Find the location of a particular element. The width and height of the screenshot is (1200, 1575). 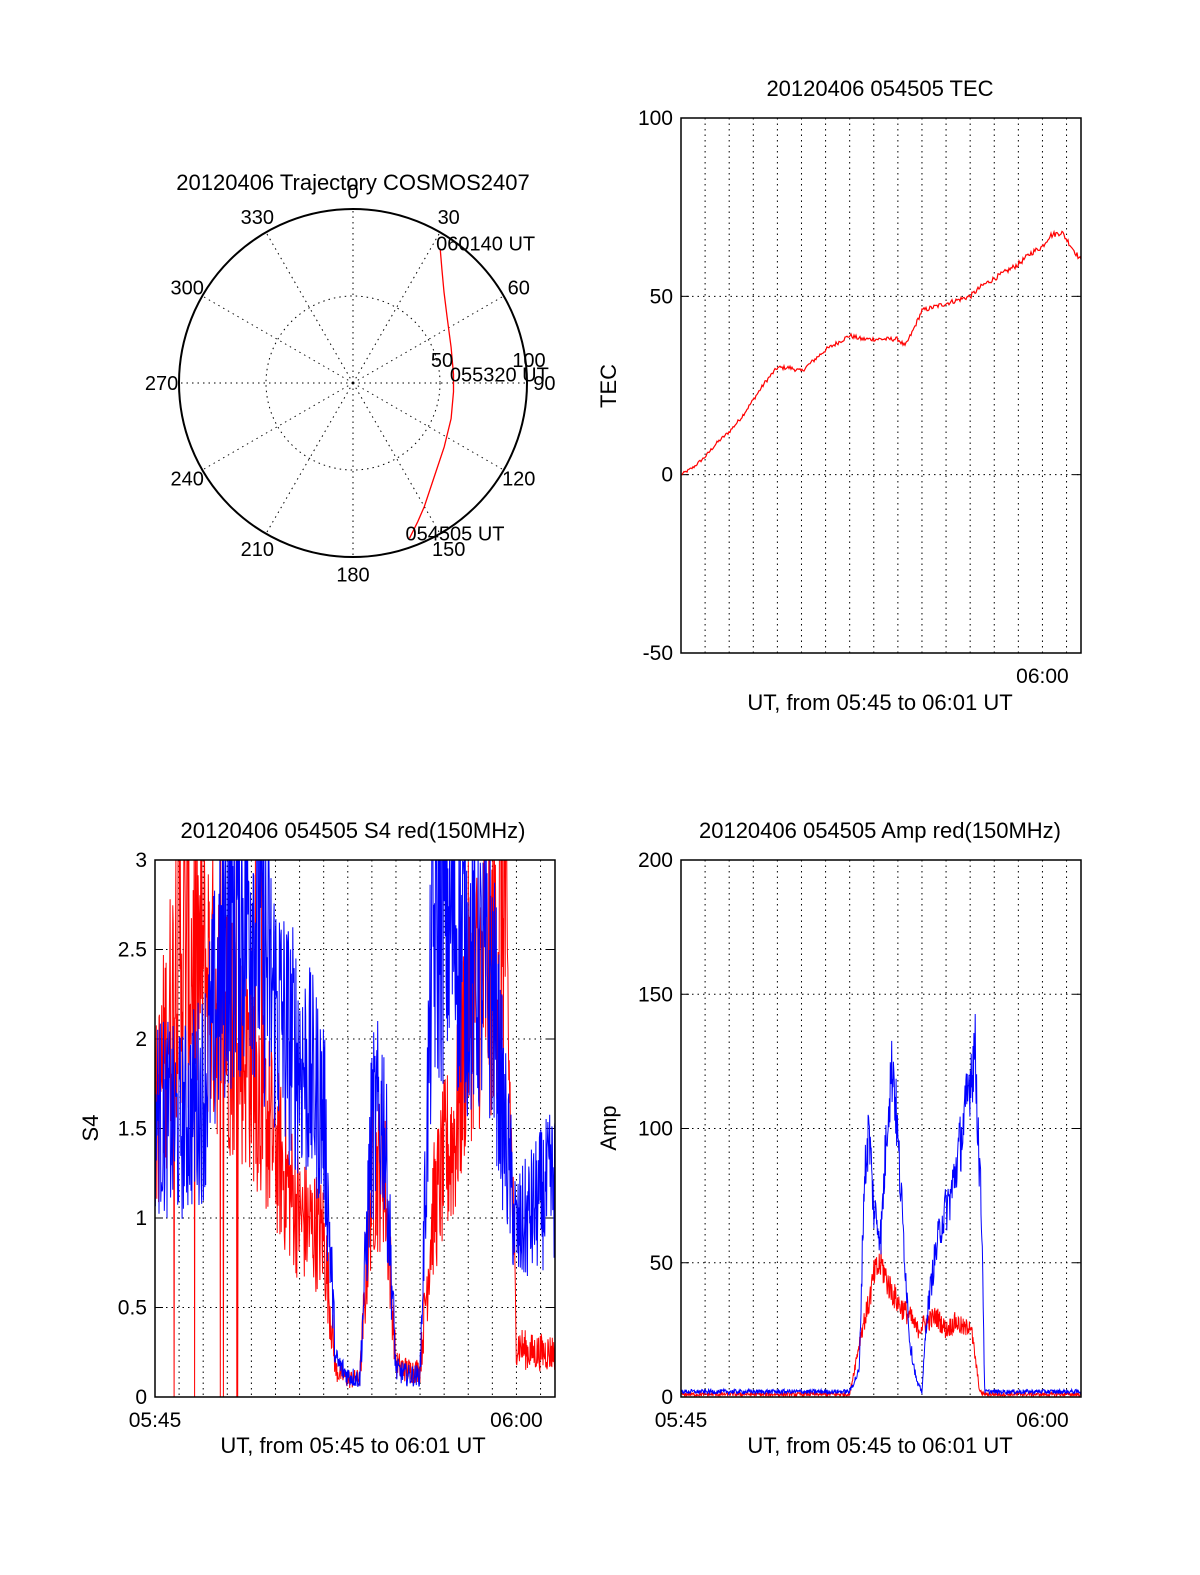

s4-xlabel: UT, from 05:45 to 06:01 UT is located at coordinates (352, 1445).